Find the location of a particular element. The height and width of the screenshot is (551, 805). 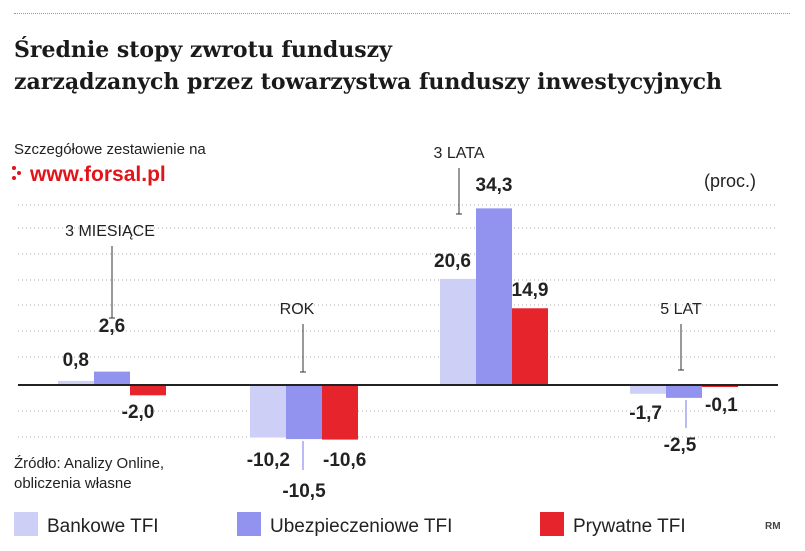

brand-link: www.forsal.pl is located at coordinates (97, 174).